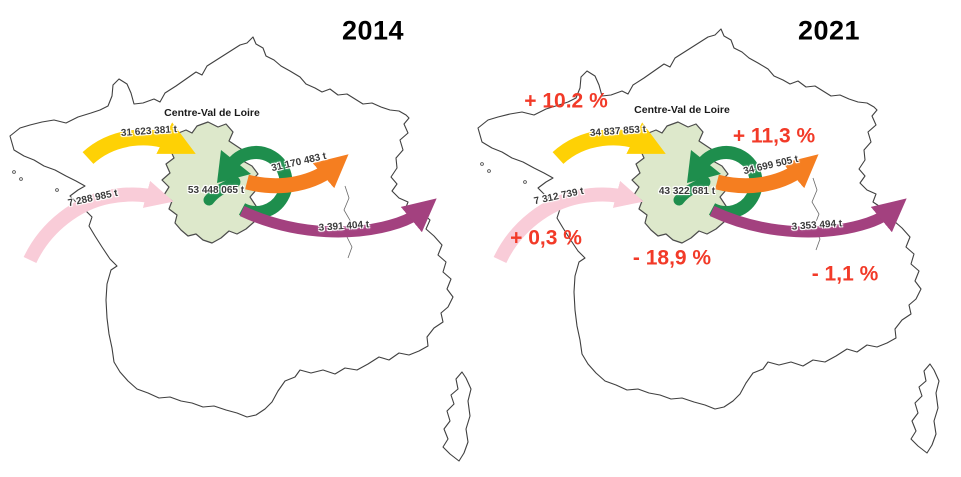  What do you see at coordinates (566, 101) in the screenshot?
I see `change-yellow-inflow: + 10.2 %` at bounding box center [566, 101].